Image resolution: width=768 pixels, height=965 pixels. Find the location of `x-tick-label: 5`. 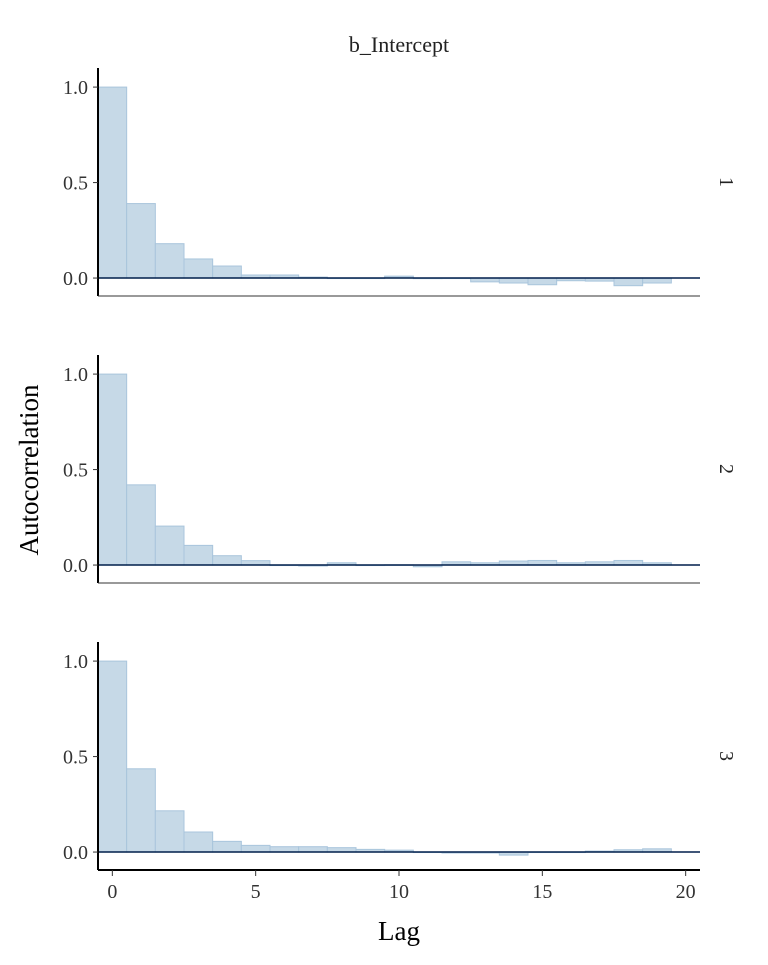

x-tick-label: 5 is located at coordinates (256, 892).